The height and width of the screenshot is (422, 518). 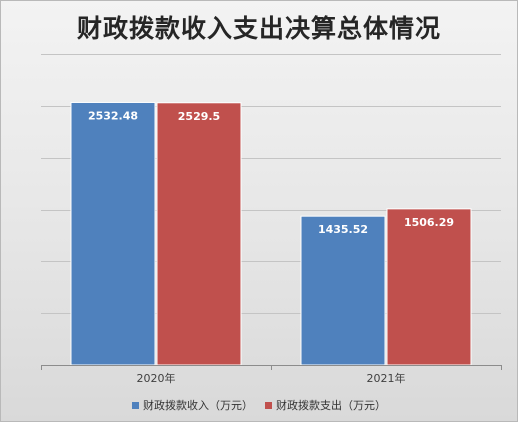 I want to click on x-tick-label-2: 2021年, so click(x=386, y=378).